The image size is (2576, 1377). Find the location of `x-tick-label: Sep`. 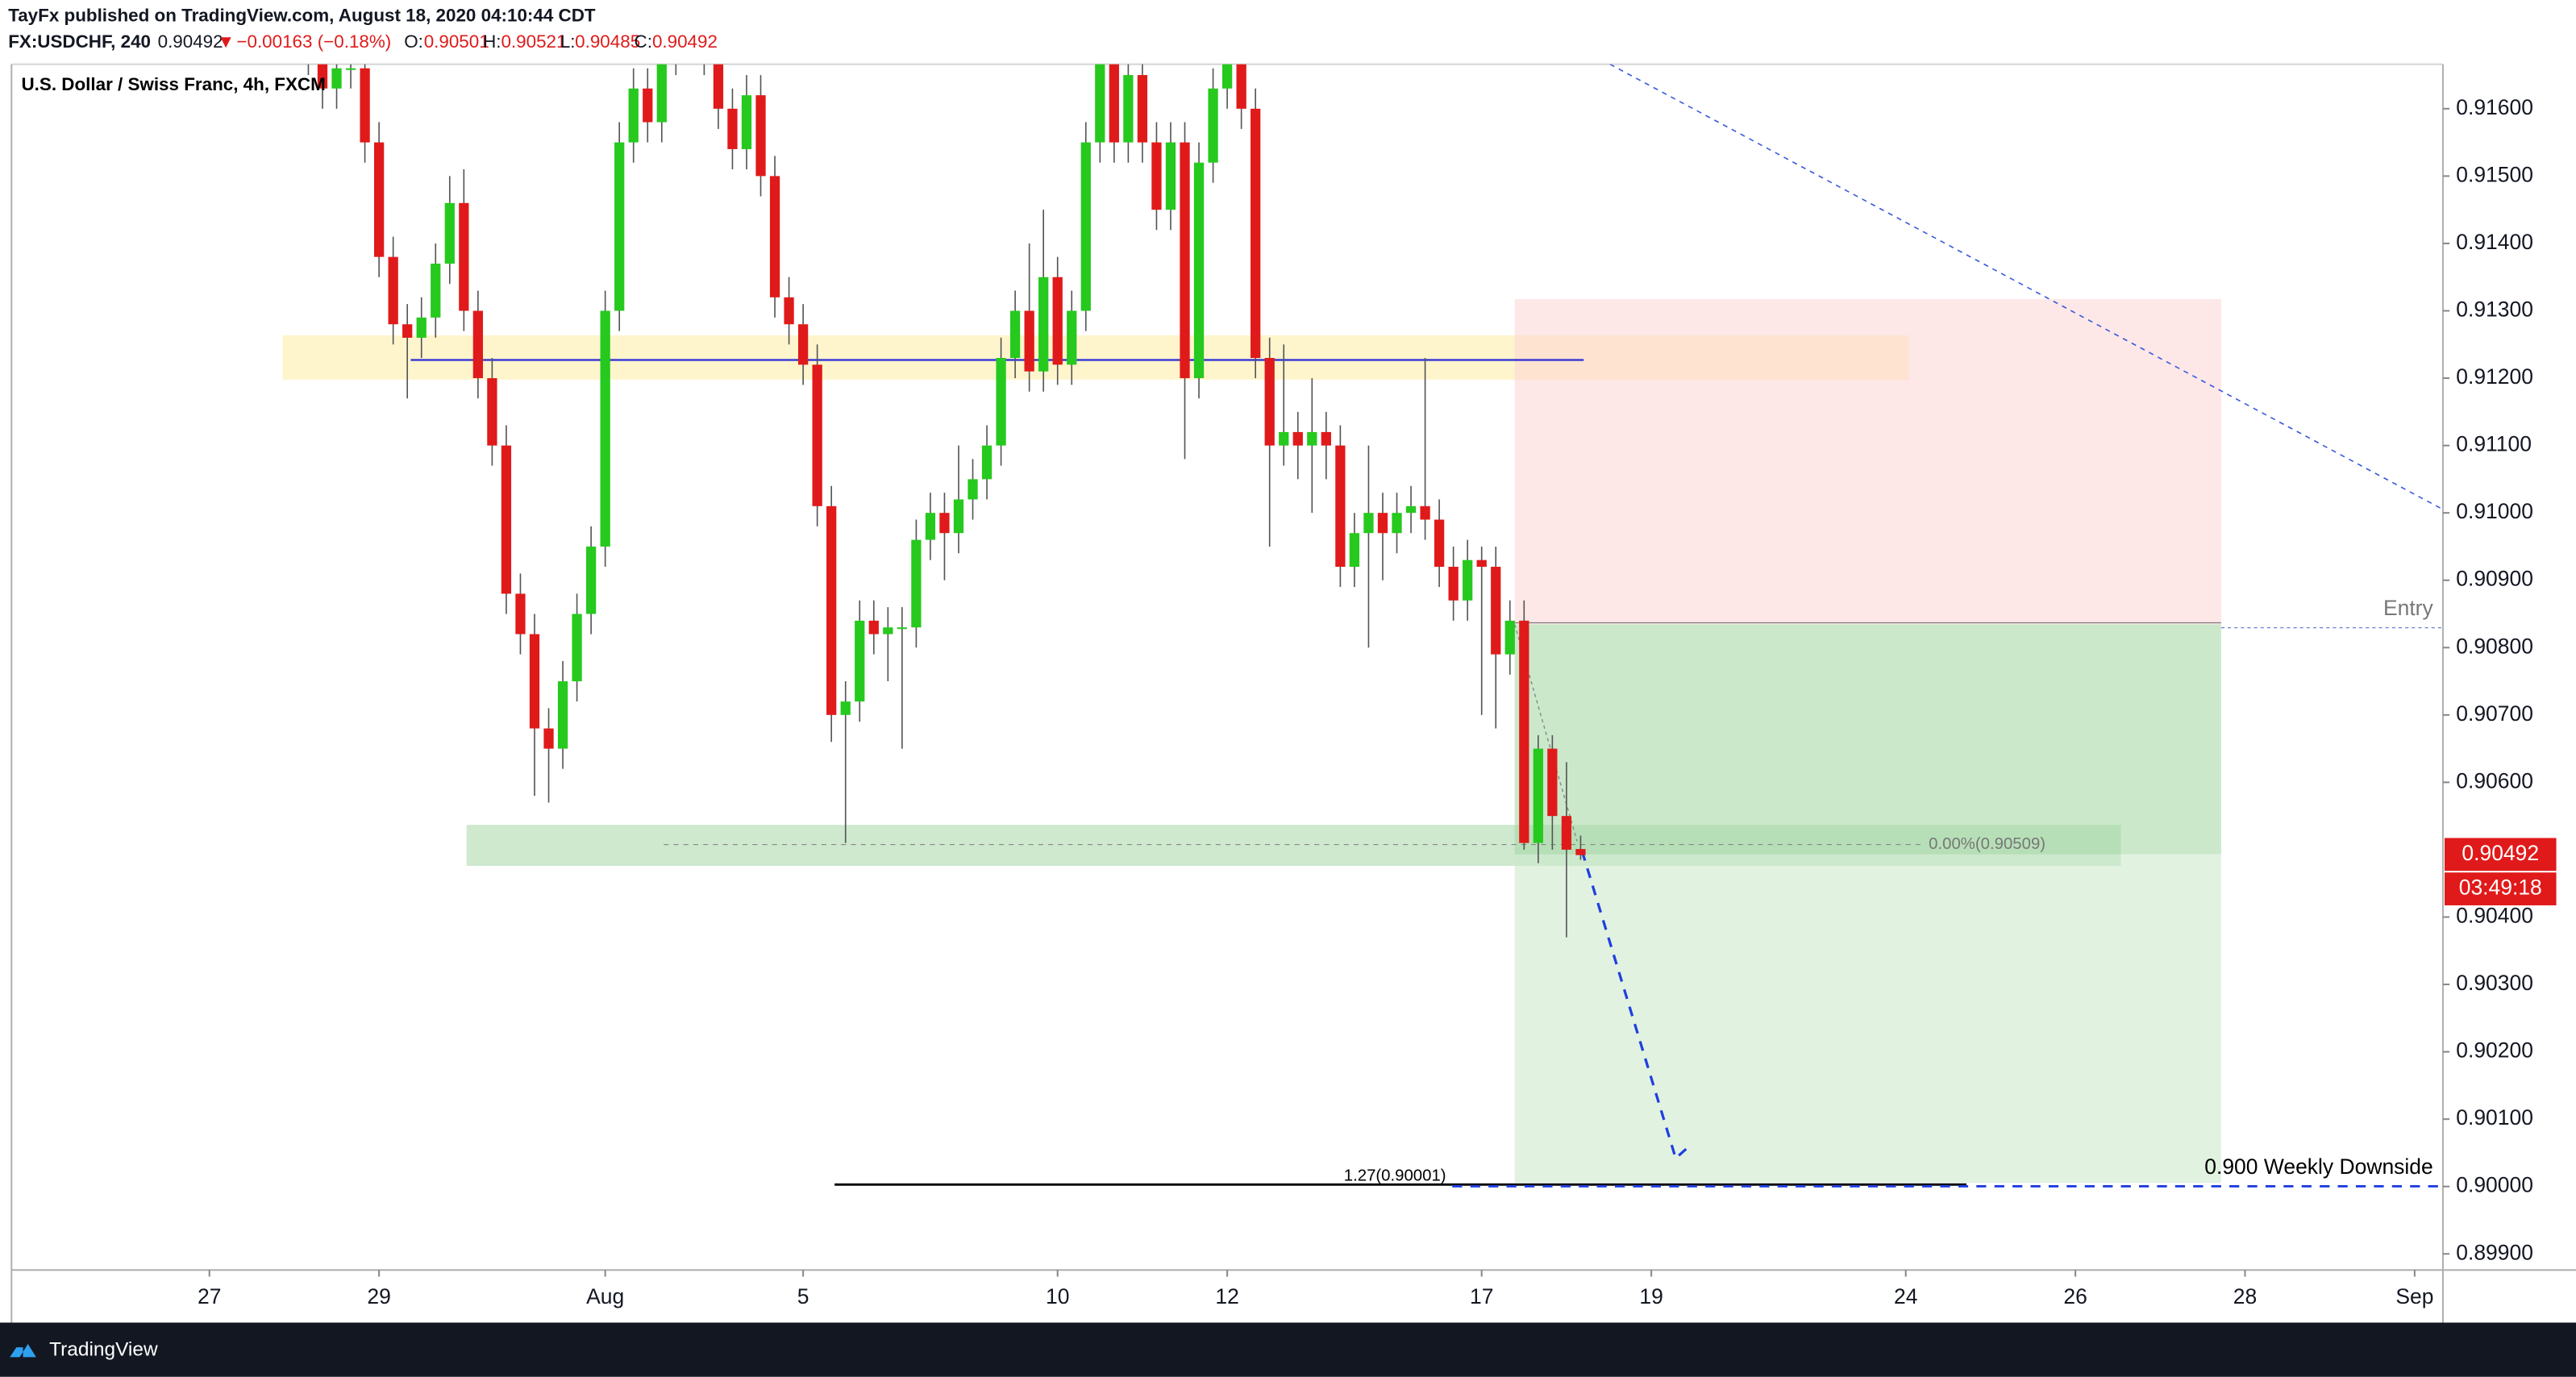

x-tick-label: Sep is located at coordinates (2414, 1296).